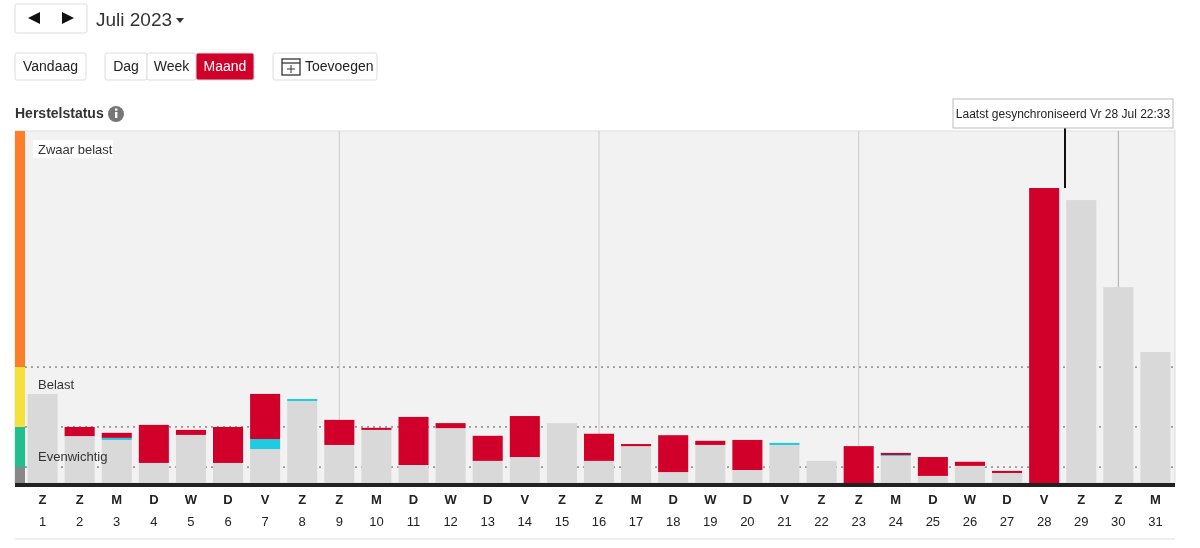  Describe the element at coordinates (42, 510) in the screenshot. I see `x-tick-label: Z 1` at that location.